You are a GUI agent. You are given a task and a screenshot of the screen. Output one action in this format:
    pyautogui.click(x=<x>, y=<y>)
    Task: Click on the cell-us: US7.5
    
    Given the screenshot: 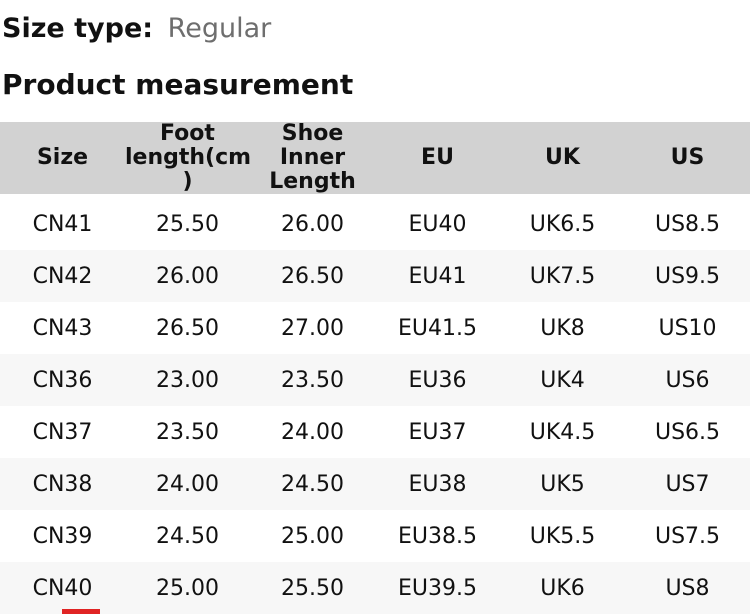 What is the action you would take?
    pyautogui.click(x=687, y=536)
    